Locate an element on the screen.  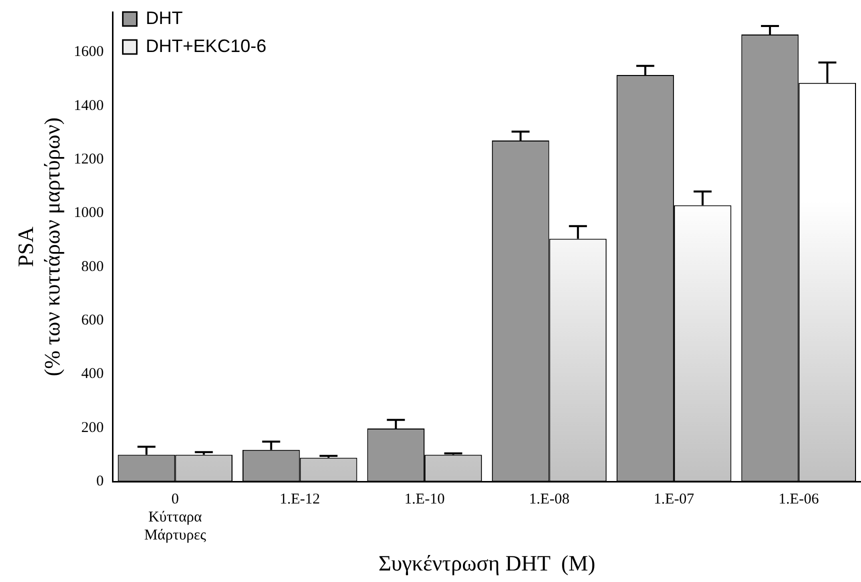
x-tick-label: 1.E-10 is located at coordinates (424, 500).